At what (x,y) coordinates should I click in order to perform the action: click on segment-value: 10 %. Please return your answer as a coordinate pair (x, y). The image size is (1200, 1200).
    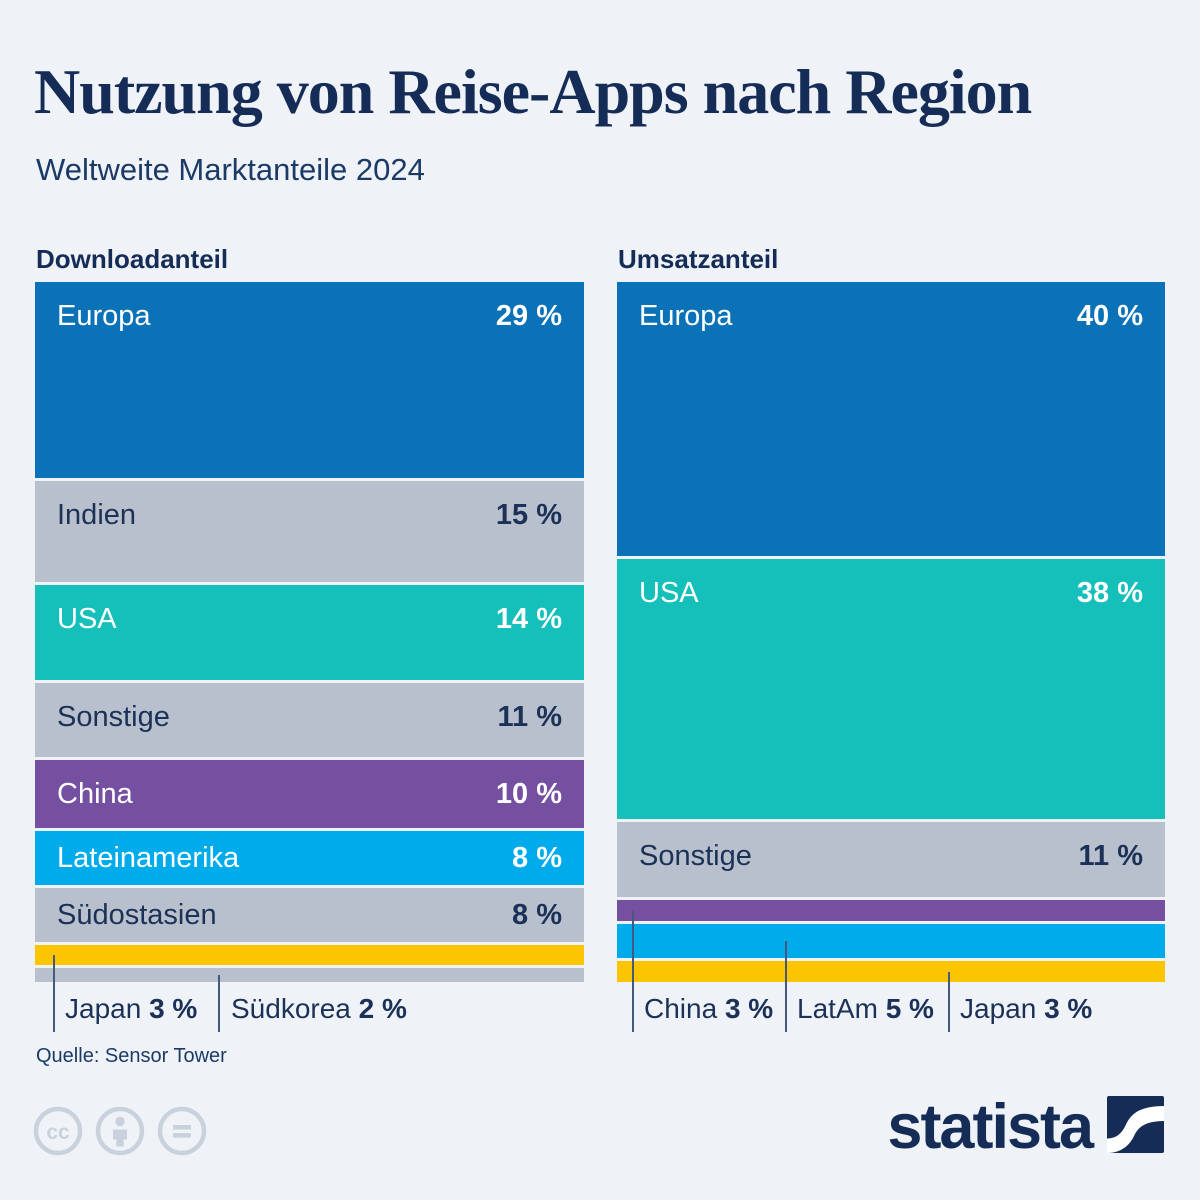
    Looking at the image, I should click on (528, 794).